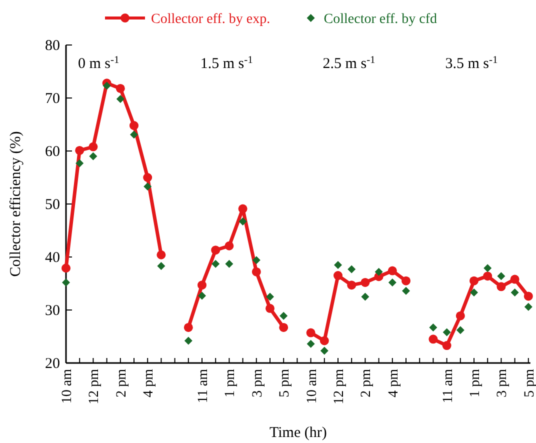 The height and width of the screenshot is (443, 536). What do you see at coordinates (52, 46) in the screenshot?
I see `y-tick-label: 80` at bounding box center [52, 46].